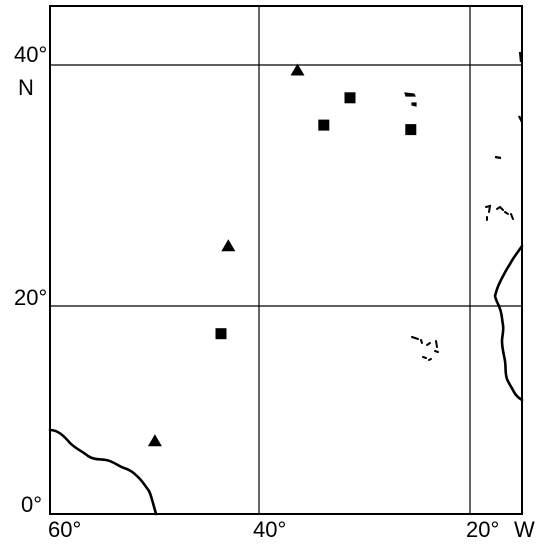  I want to click on lat-label-20: 20°, so click(31, 297).